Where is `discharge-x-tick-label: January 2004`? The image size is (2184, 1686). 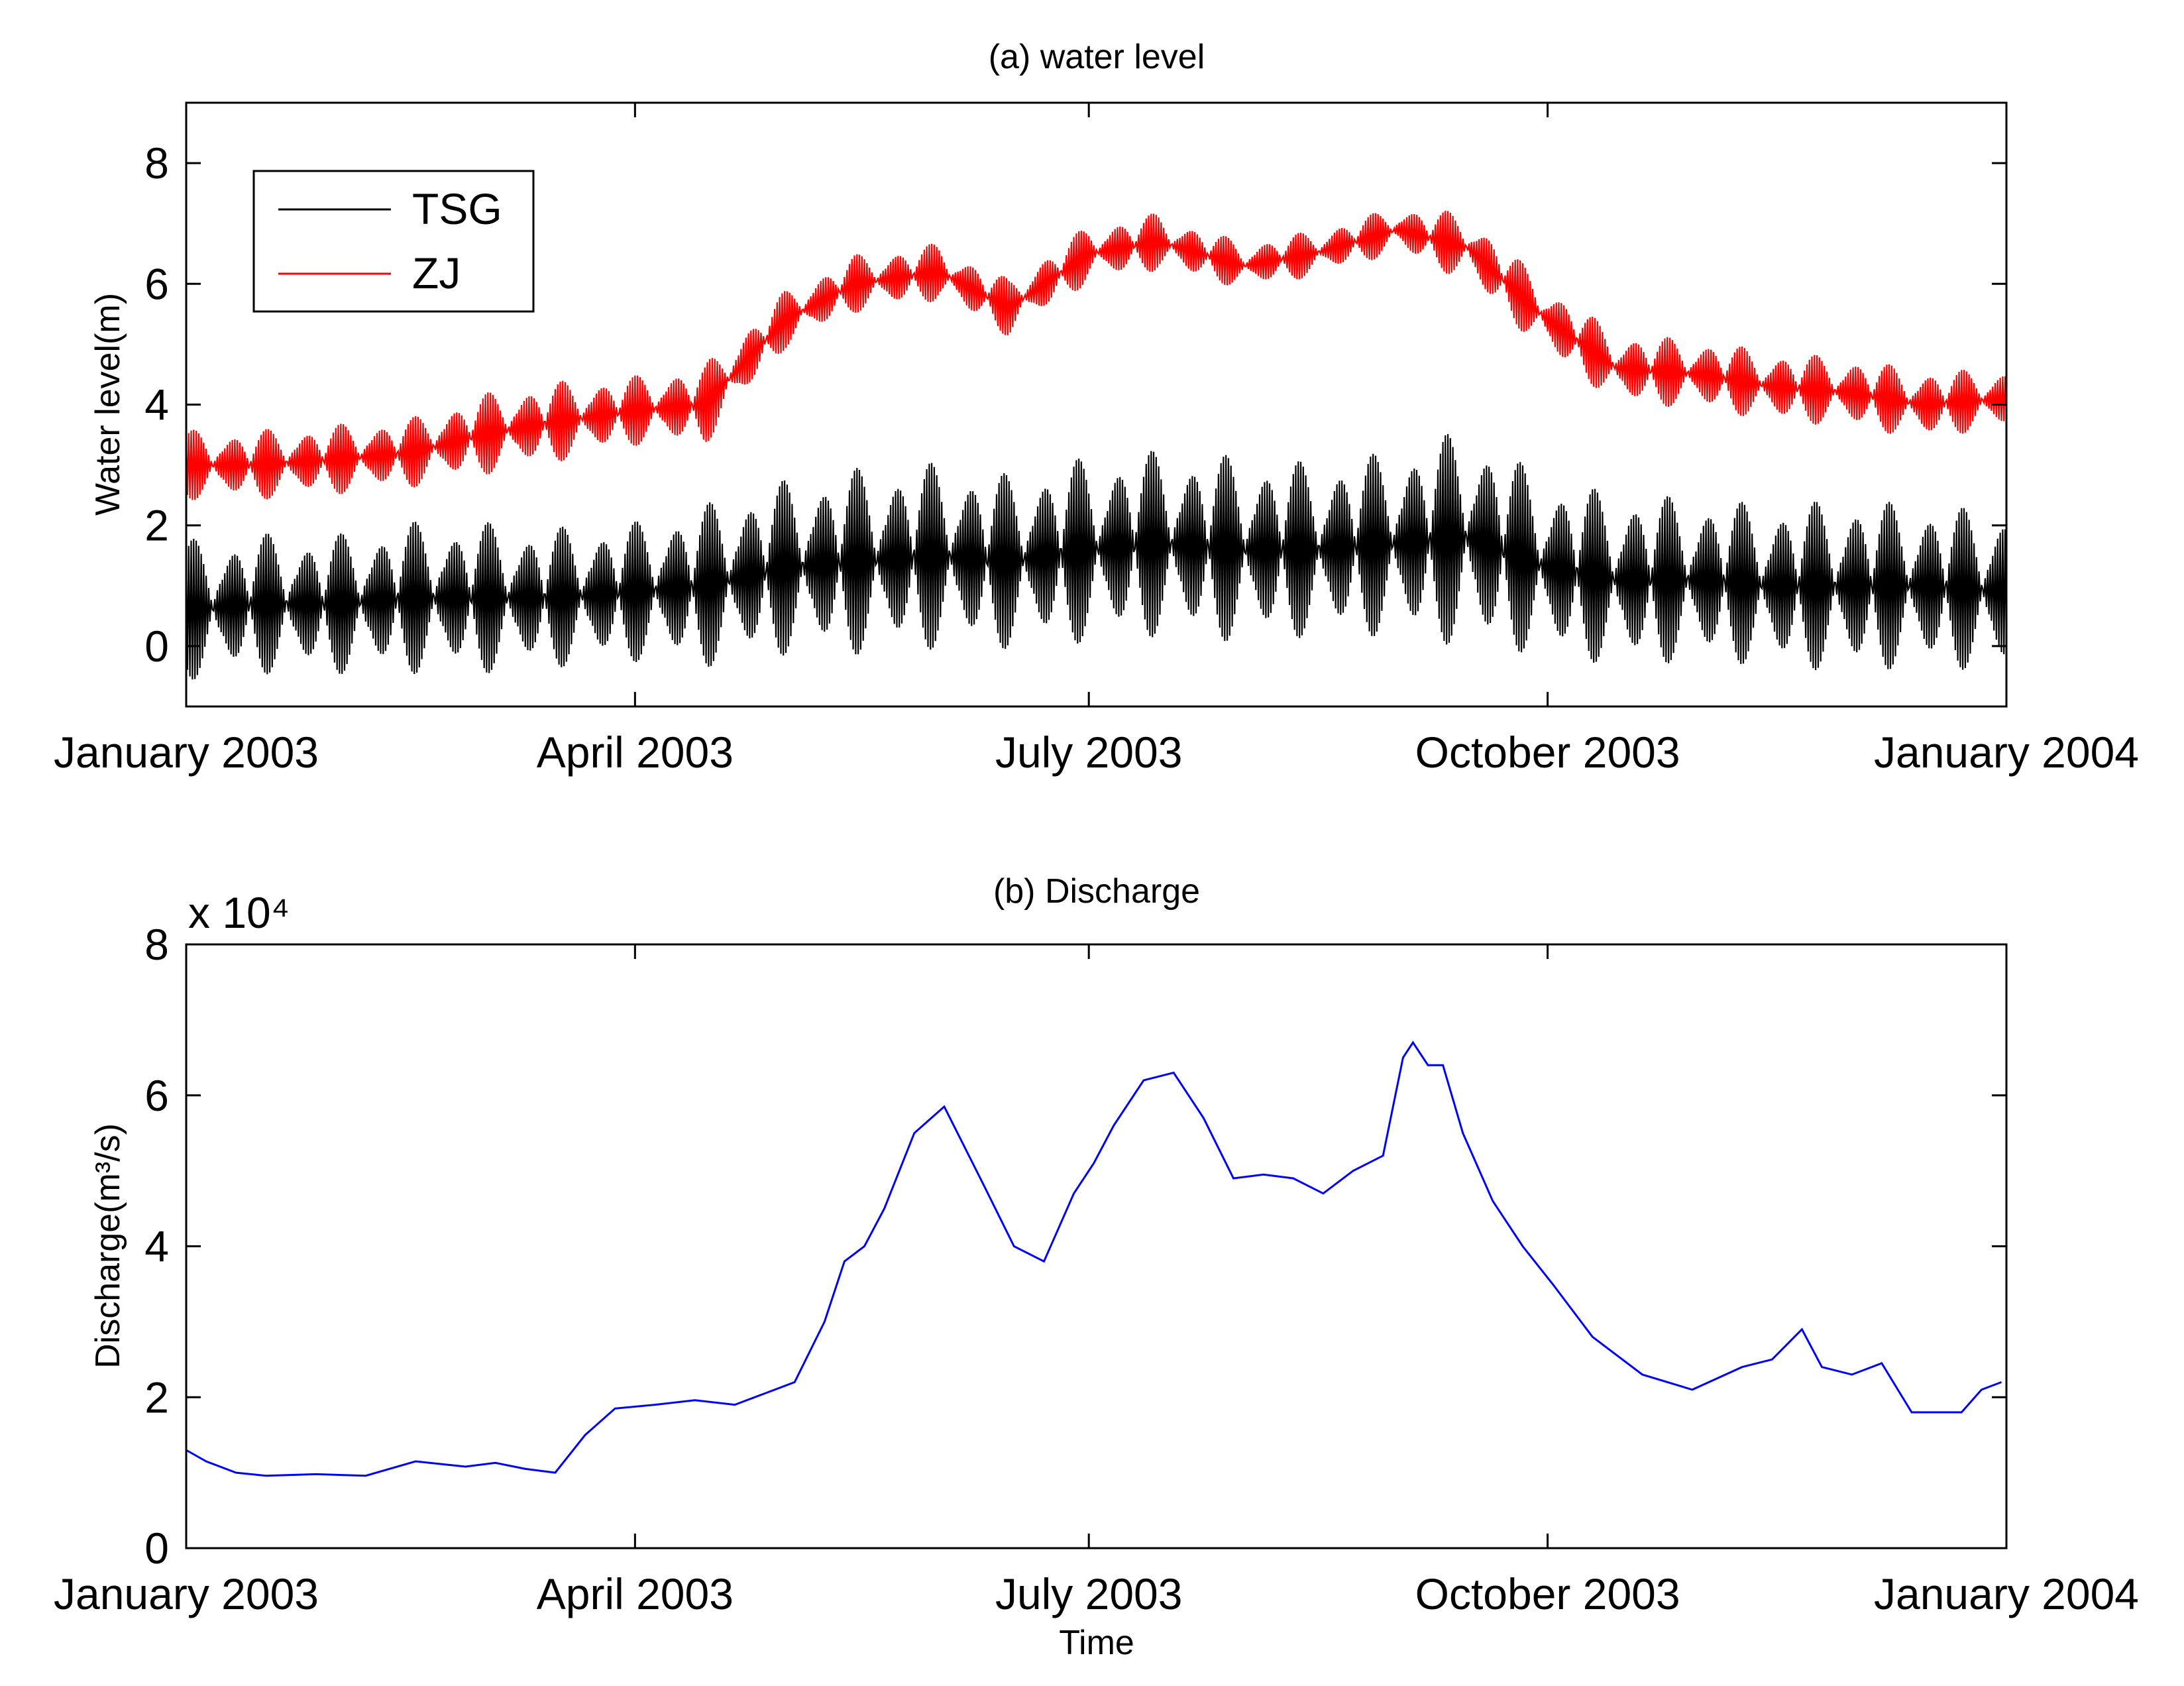
discharge-x-tick-label: January 2004 is located at coordinates (2007, 1593).